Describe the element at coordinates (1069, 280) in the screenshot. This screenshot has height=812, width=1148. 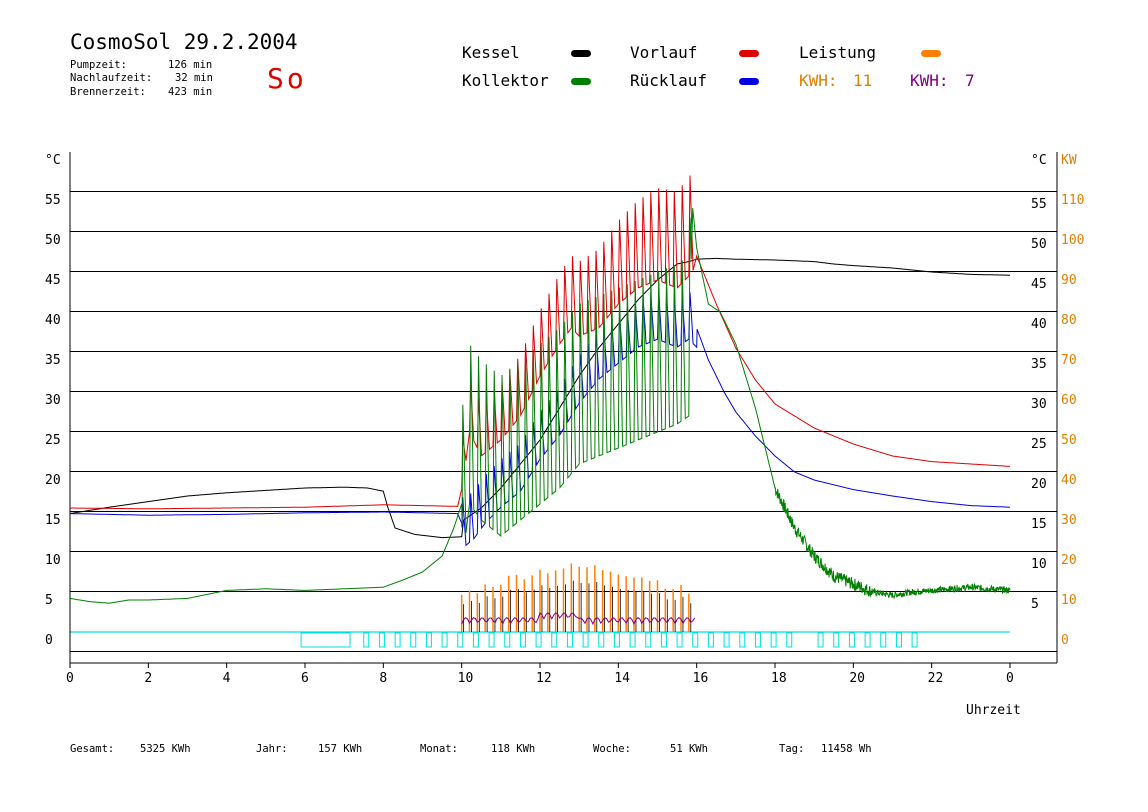
I see `y-tick-kw: 90` at that location.